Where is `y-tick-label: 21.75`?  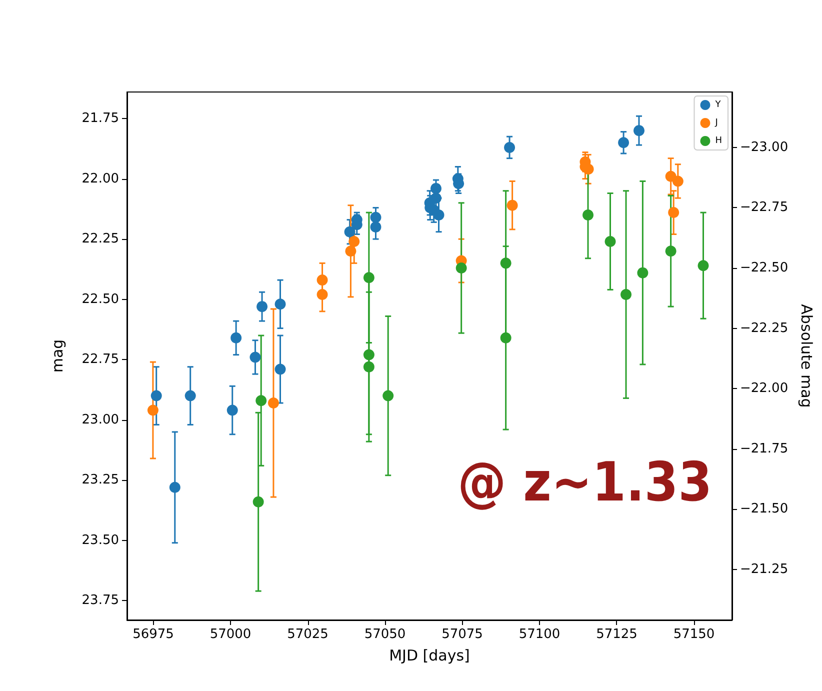
y-tick-label: 21.75 is located at coordinates (100, 118).